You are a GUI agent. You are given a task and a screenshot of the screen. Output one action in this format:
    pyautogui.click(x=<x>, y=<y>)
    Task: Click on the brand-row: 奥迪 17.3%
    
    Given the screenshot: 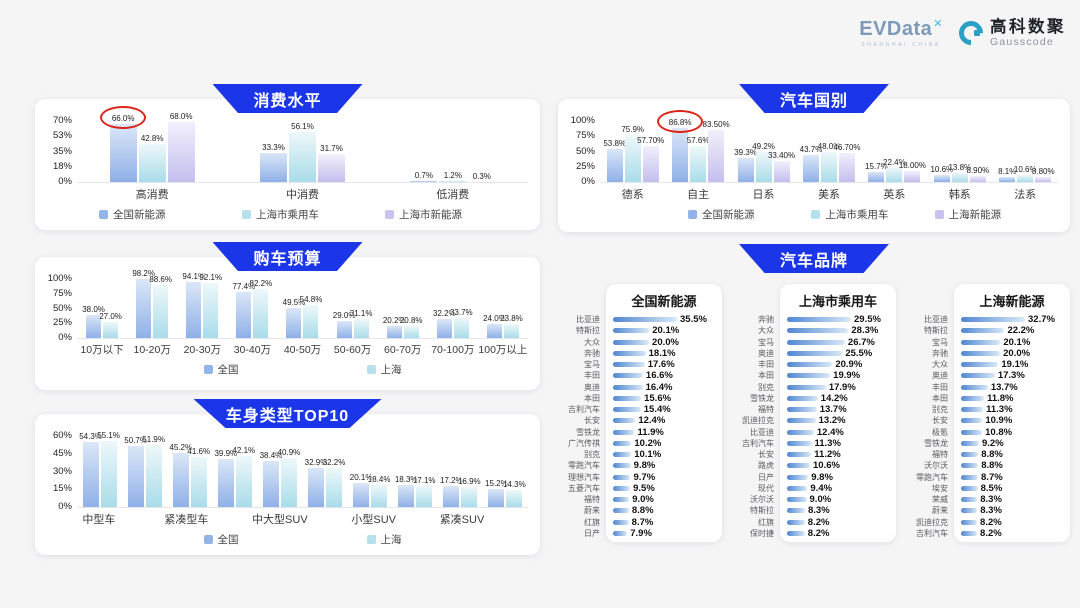 What is the action you would take?
    pyautogui.click(x=988, y=375)
    